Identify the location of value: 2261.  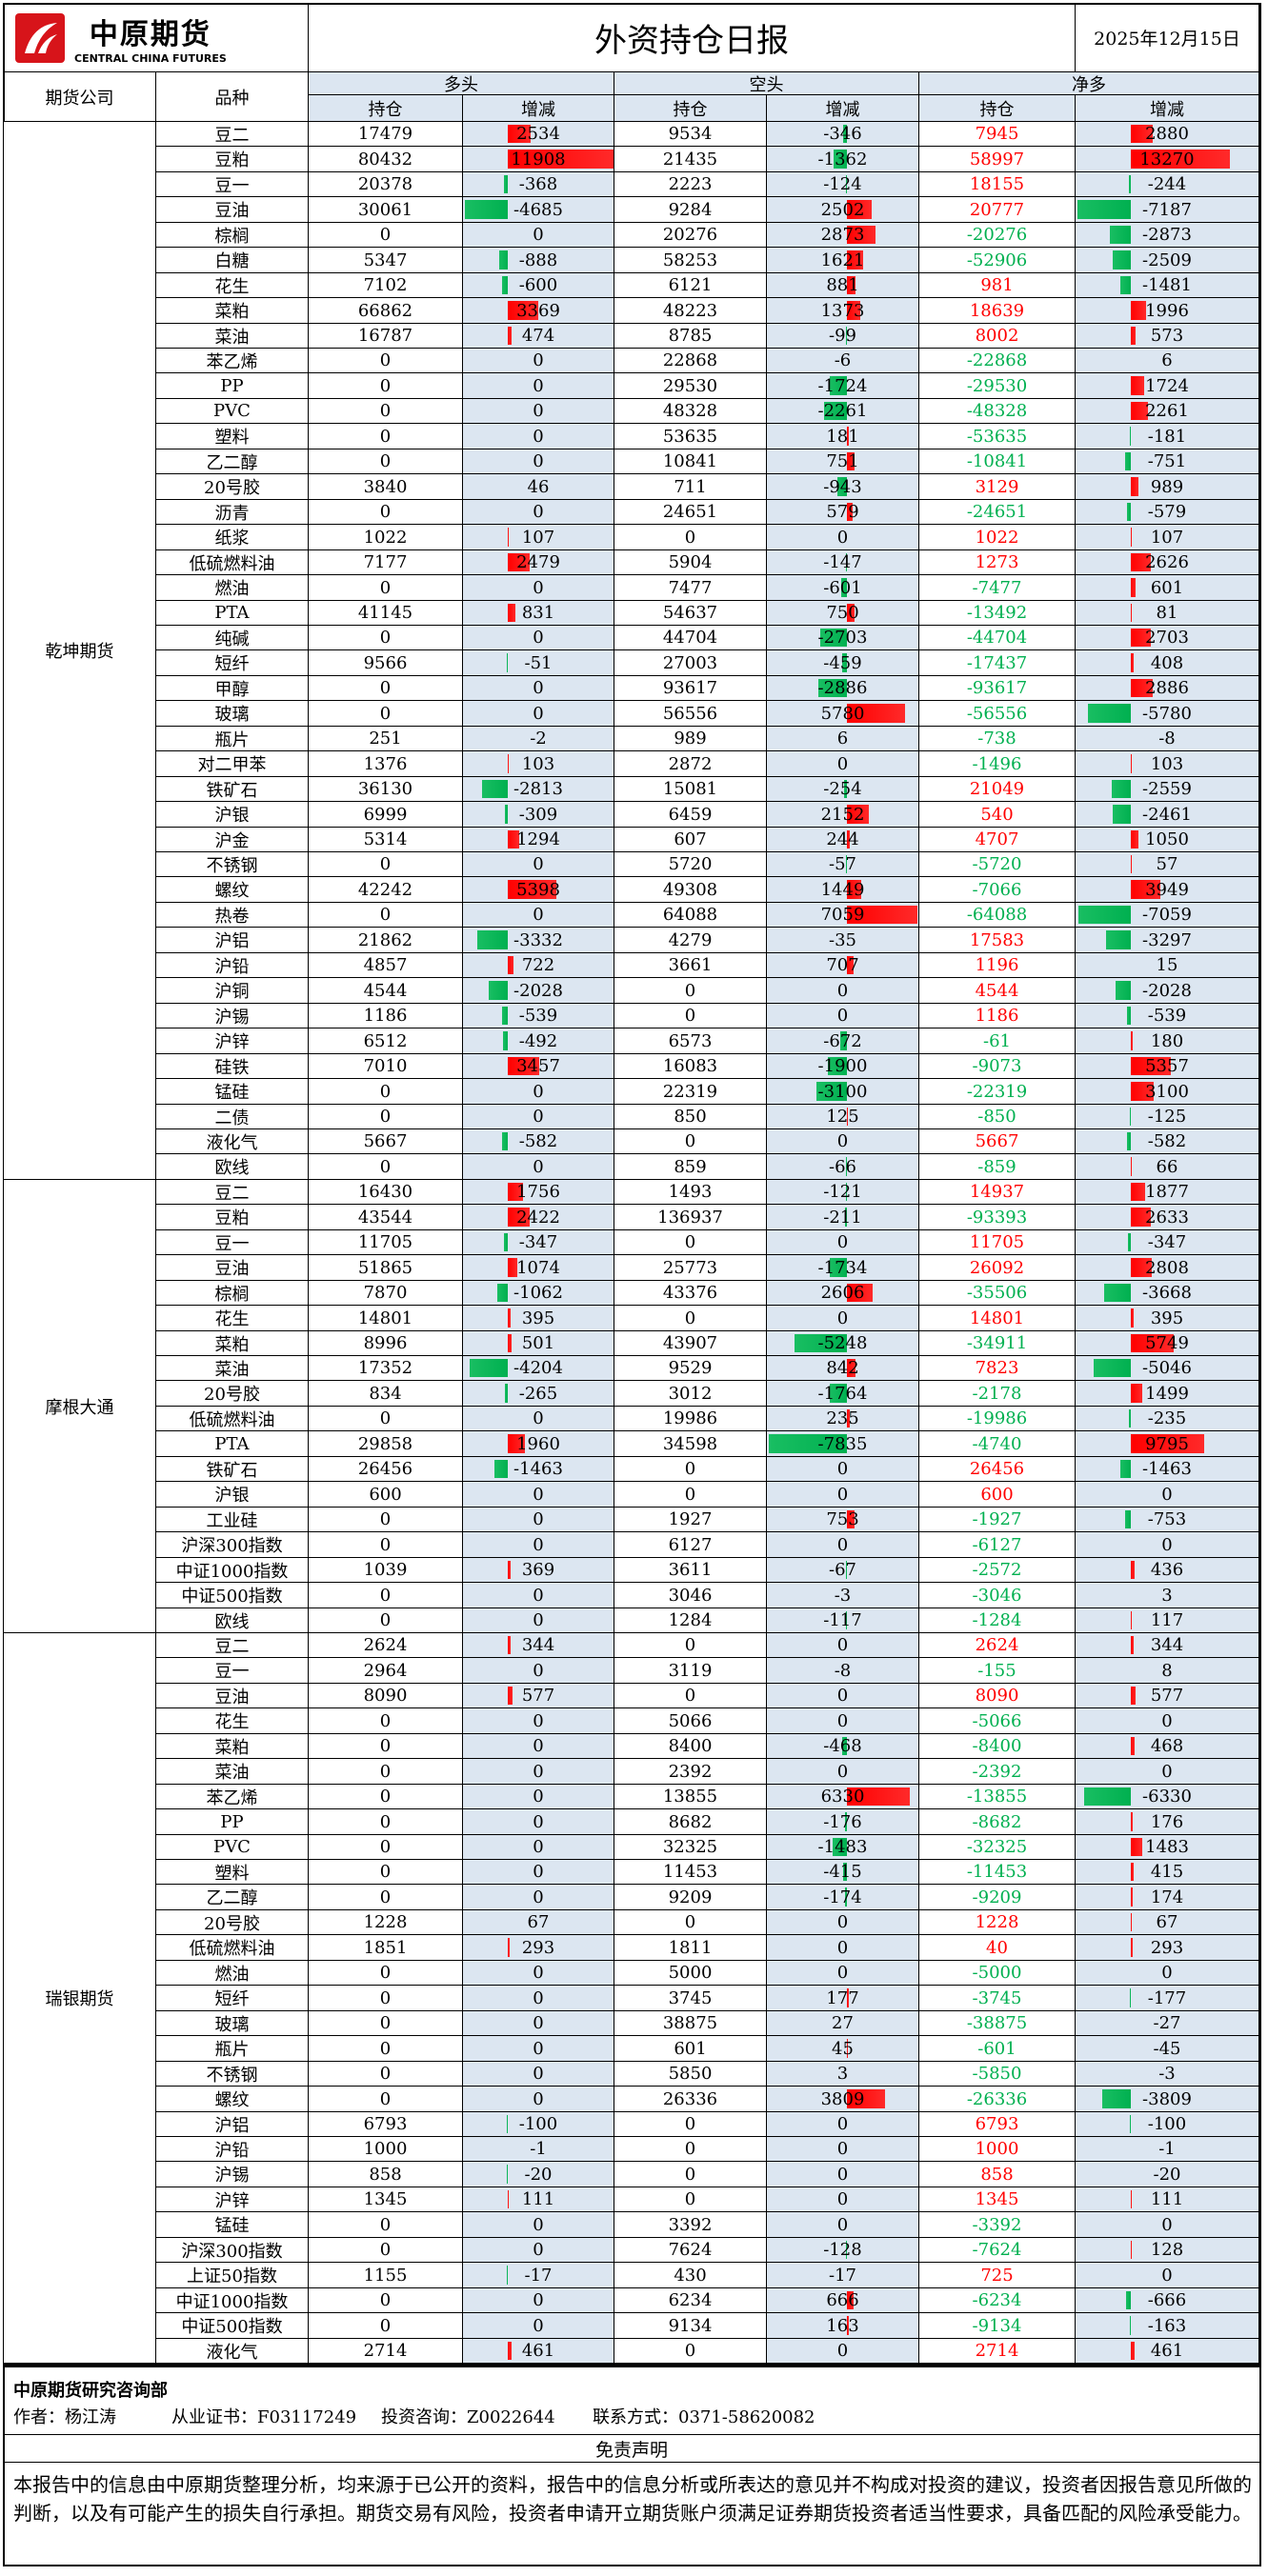
(1167, 411).